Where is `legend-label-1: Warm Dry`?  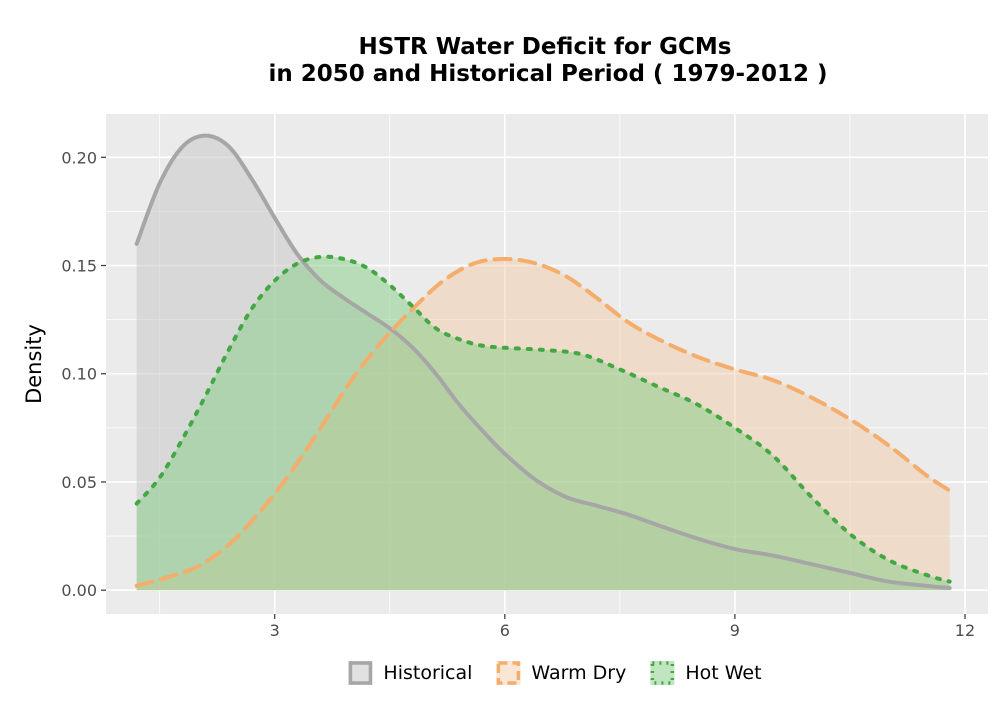 legend-label-1: Warm Dry is located at coordinates (578, 673).